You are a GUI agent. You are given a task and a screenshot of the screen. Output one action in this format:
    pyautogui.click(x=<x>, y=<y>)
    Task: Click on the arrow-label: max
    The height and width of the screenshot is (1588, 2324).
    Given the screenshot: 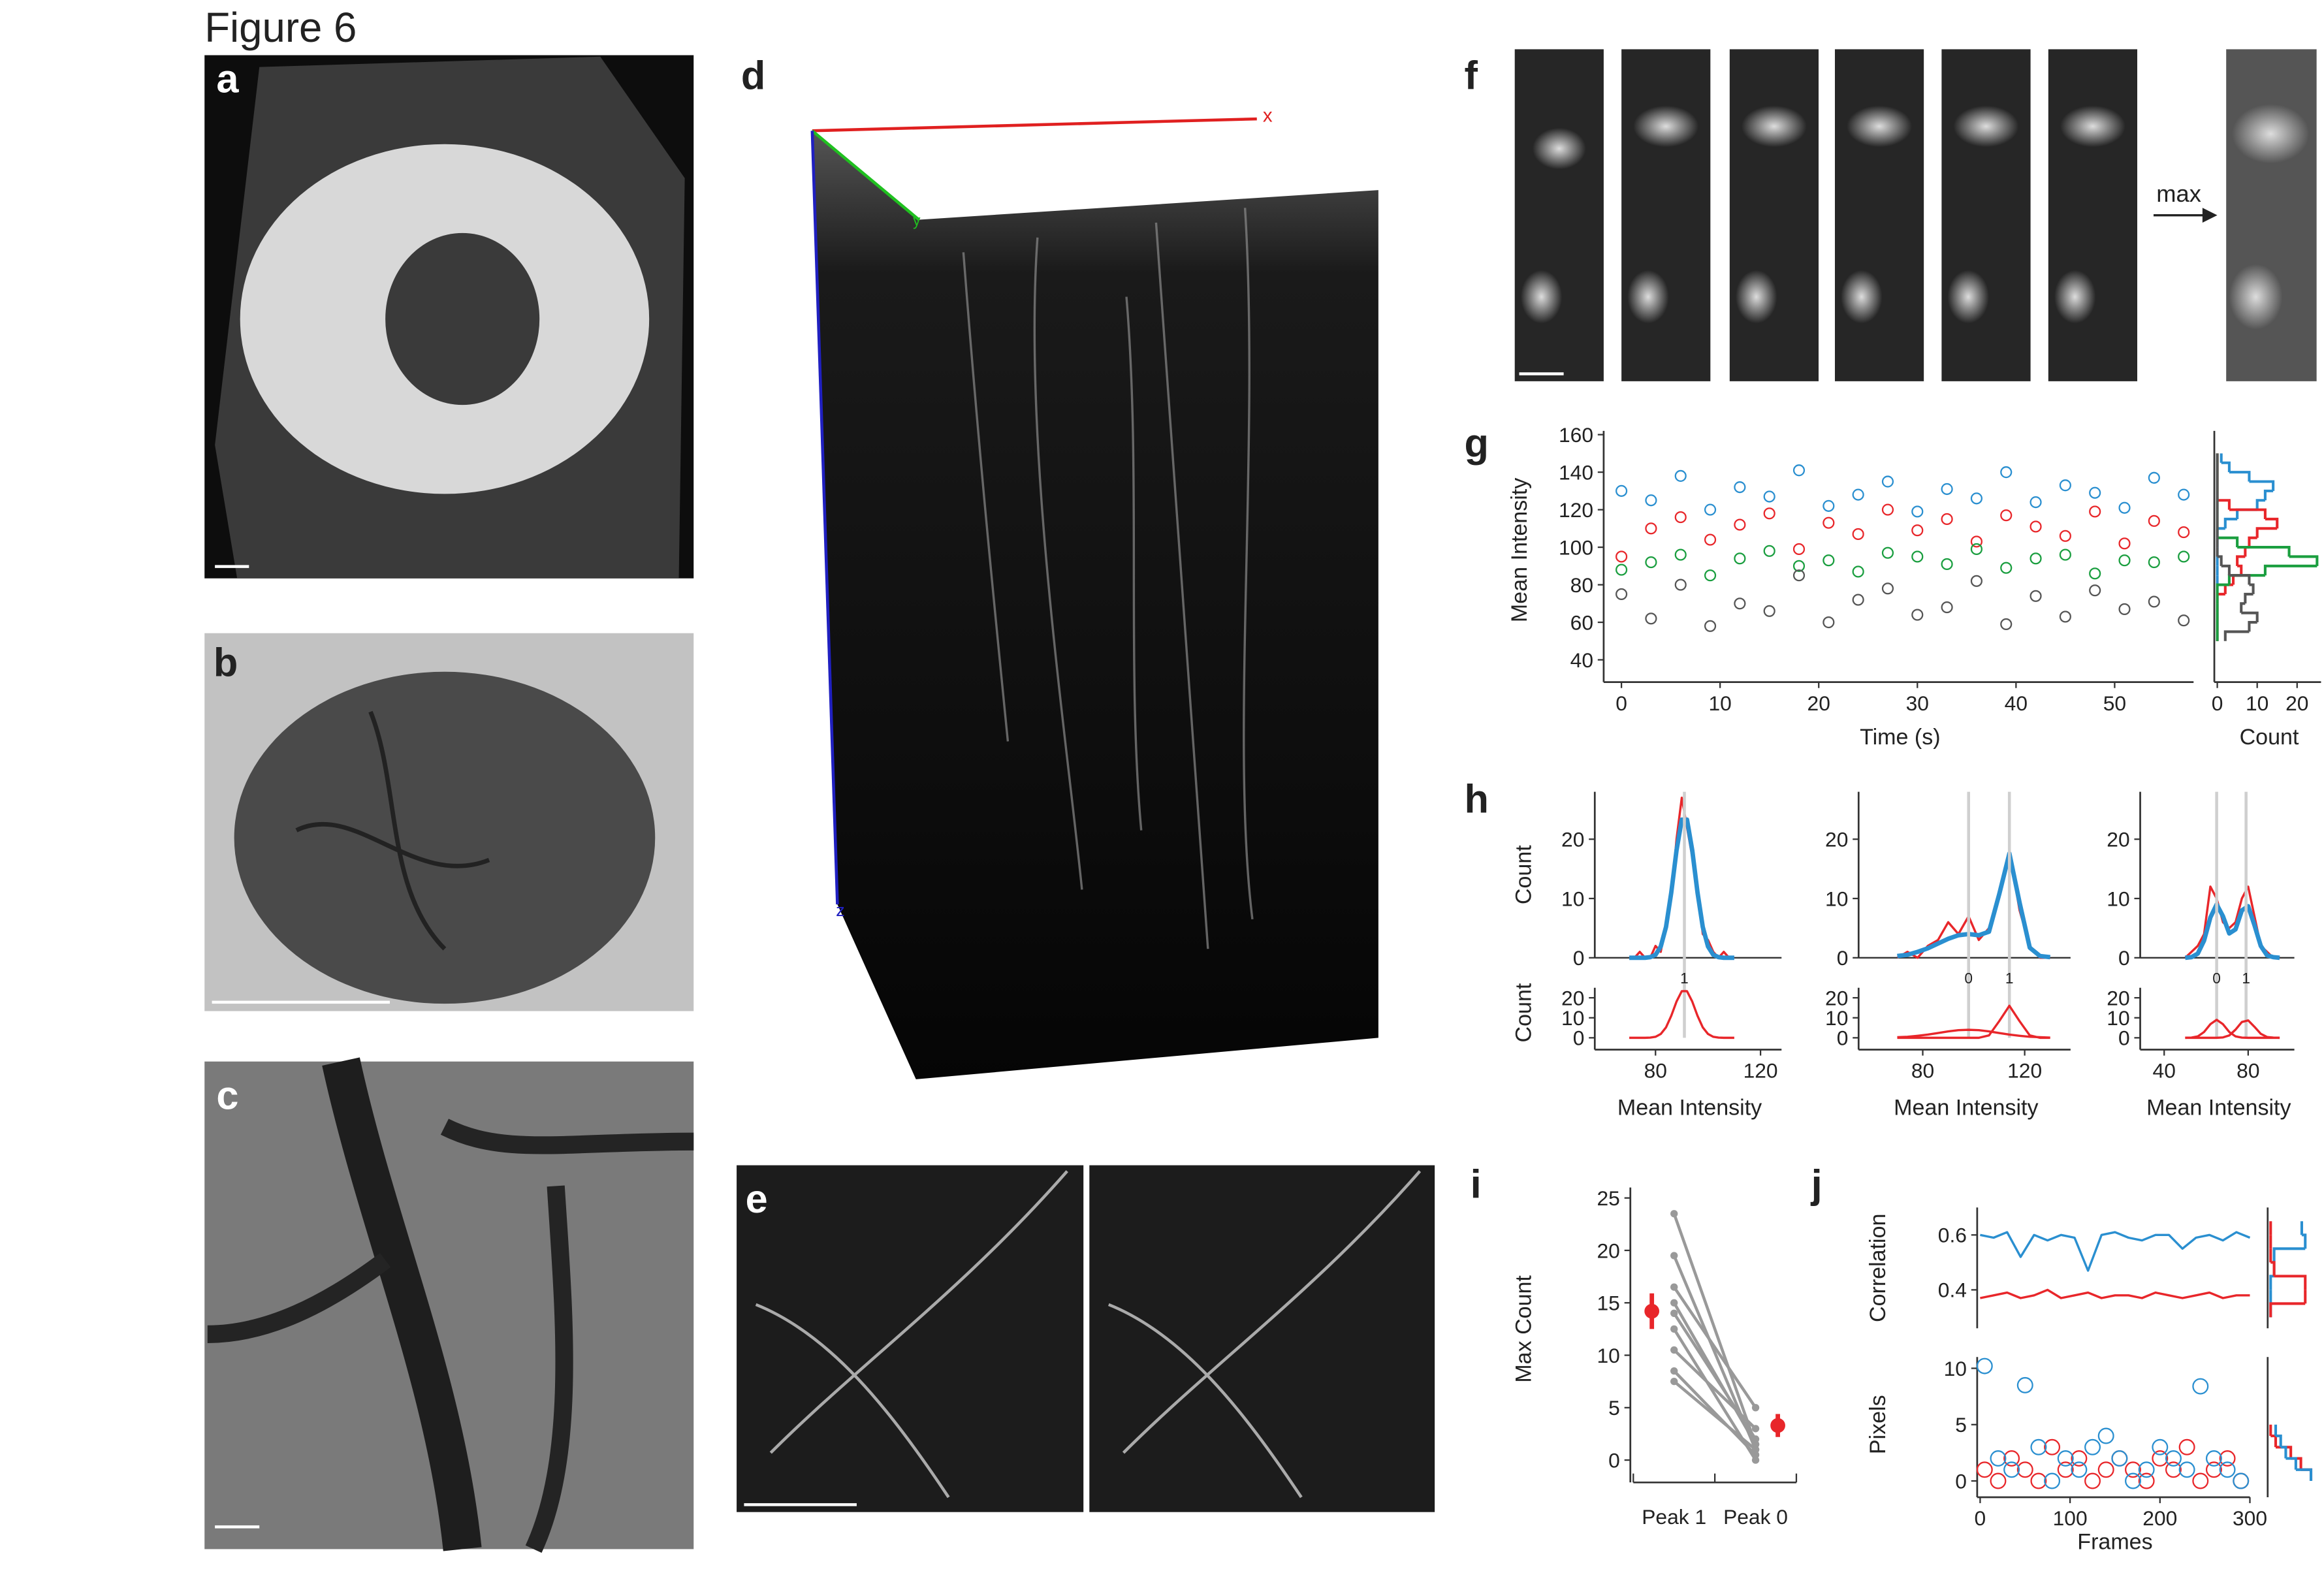 What is the action you would take?
    pyautogui.click(x=2179, y=193)
    